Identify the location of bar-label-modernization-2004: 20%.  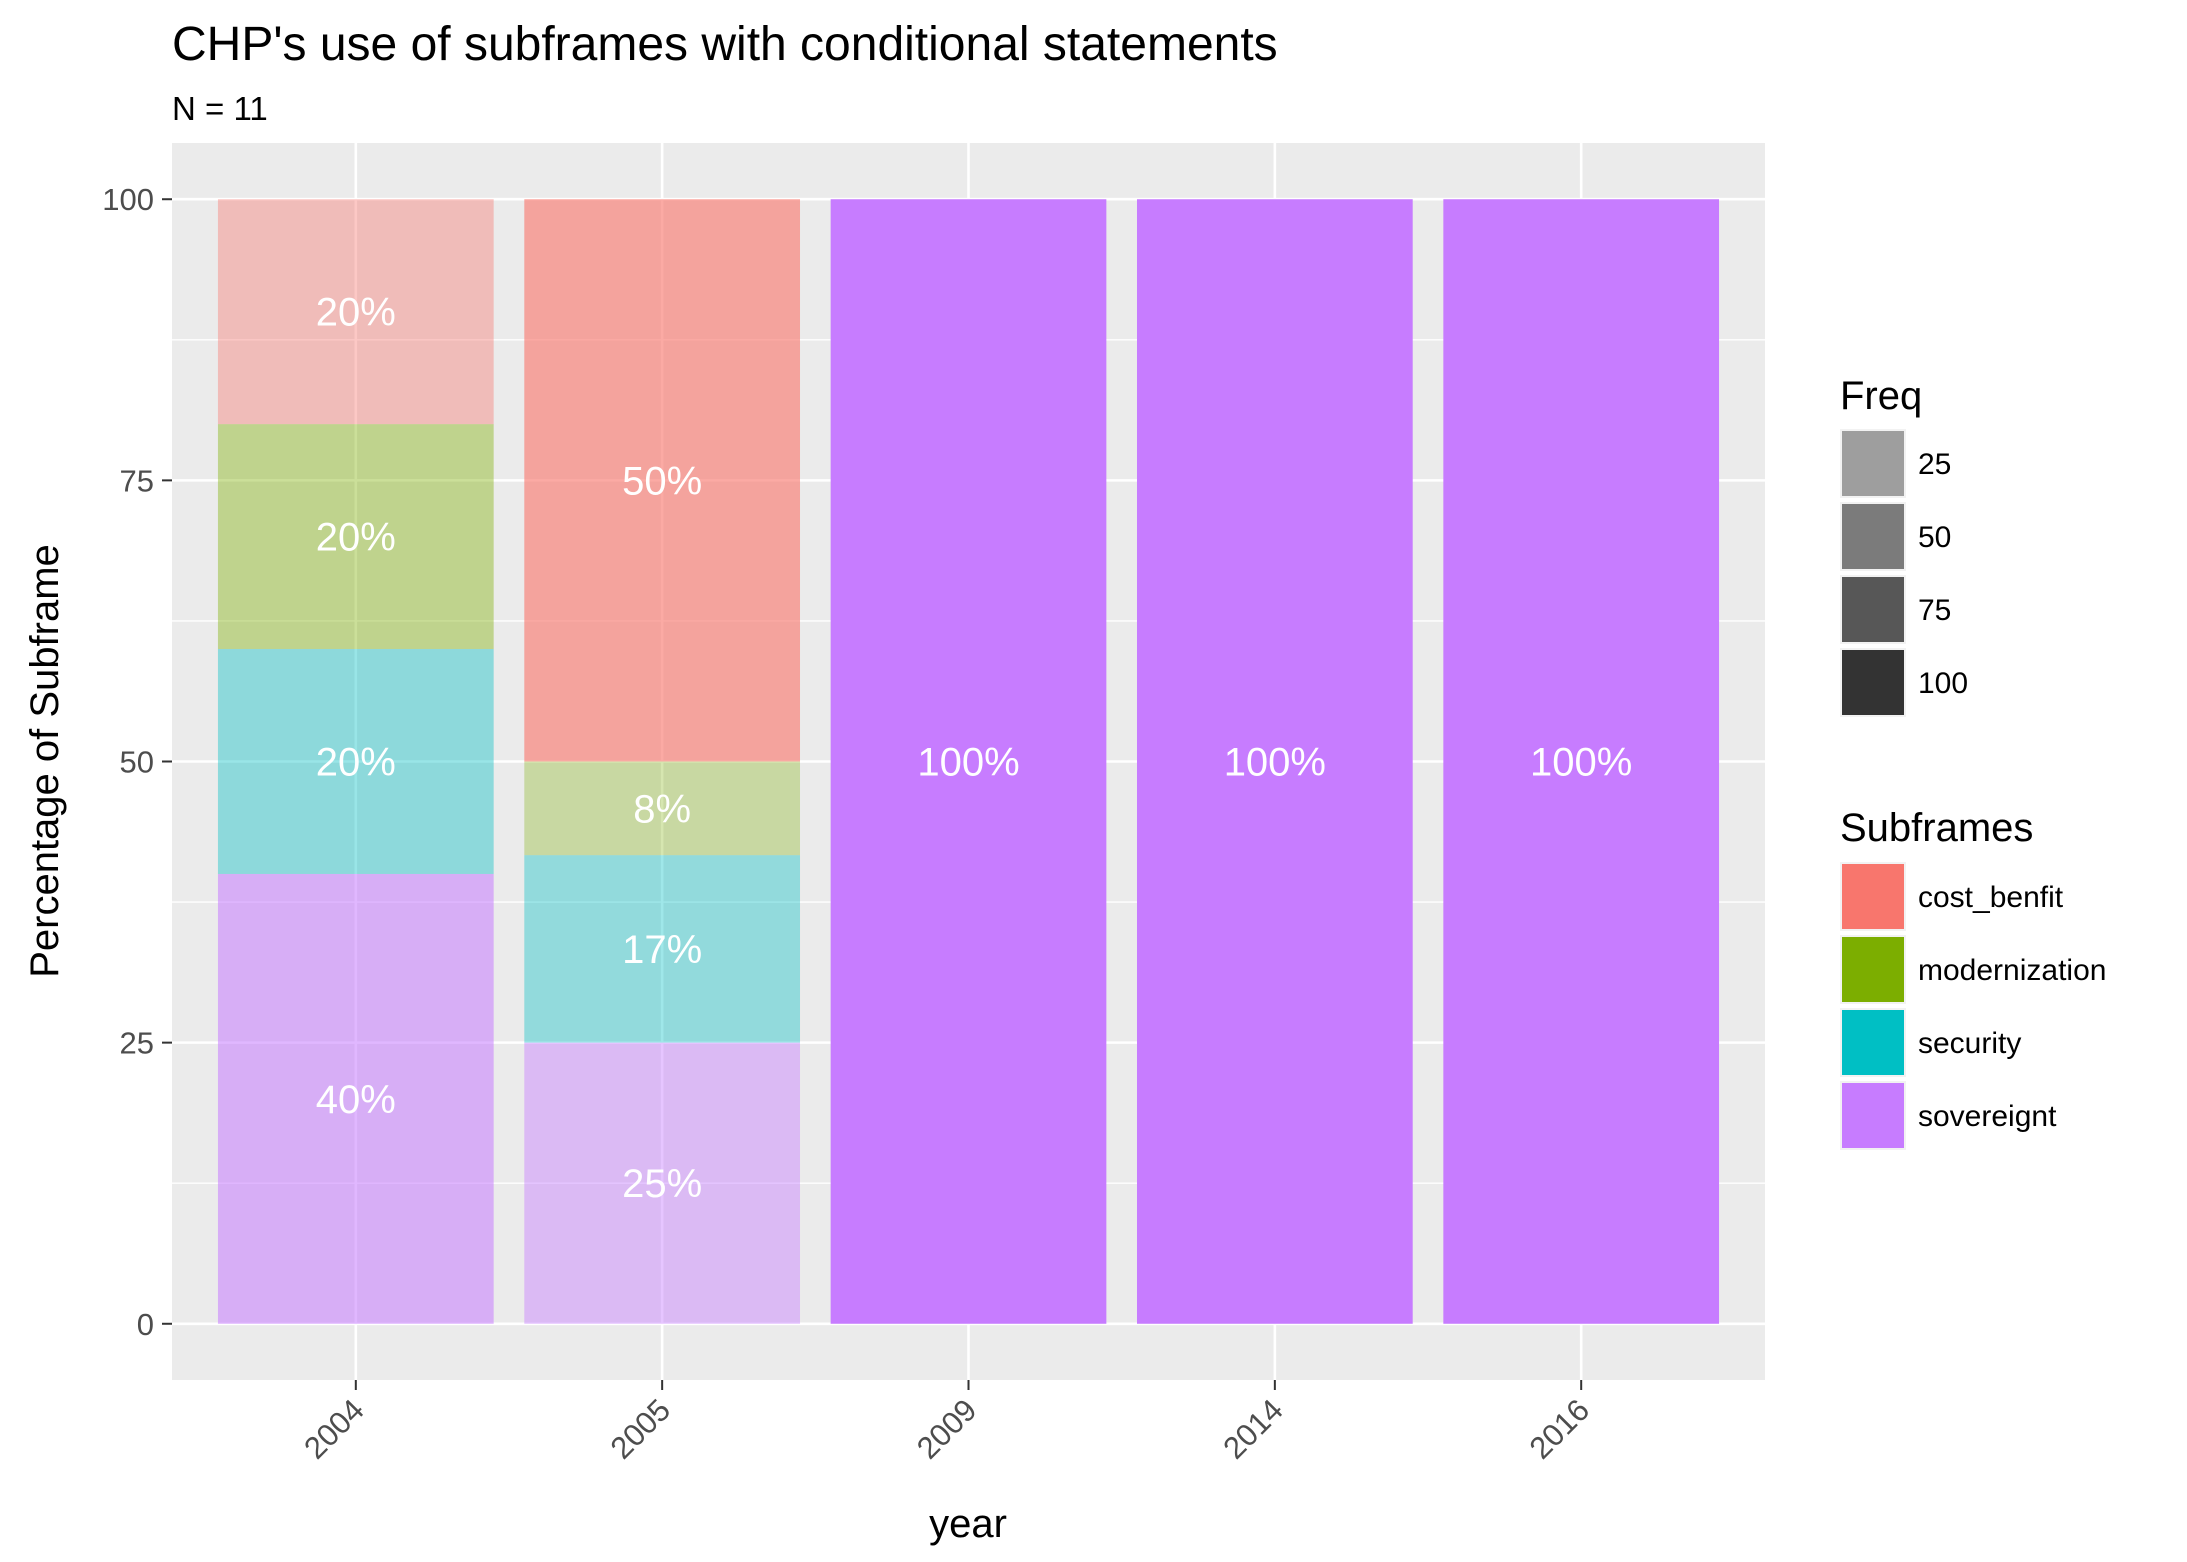
(356, 538).